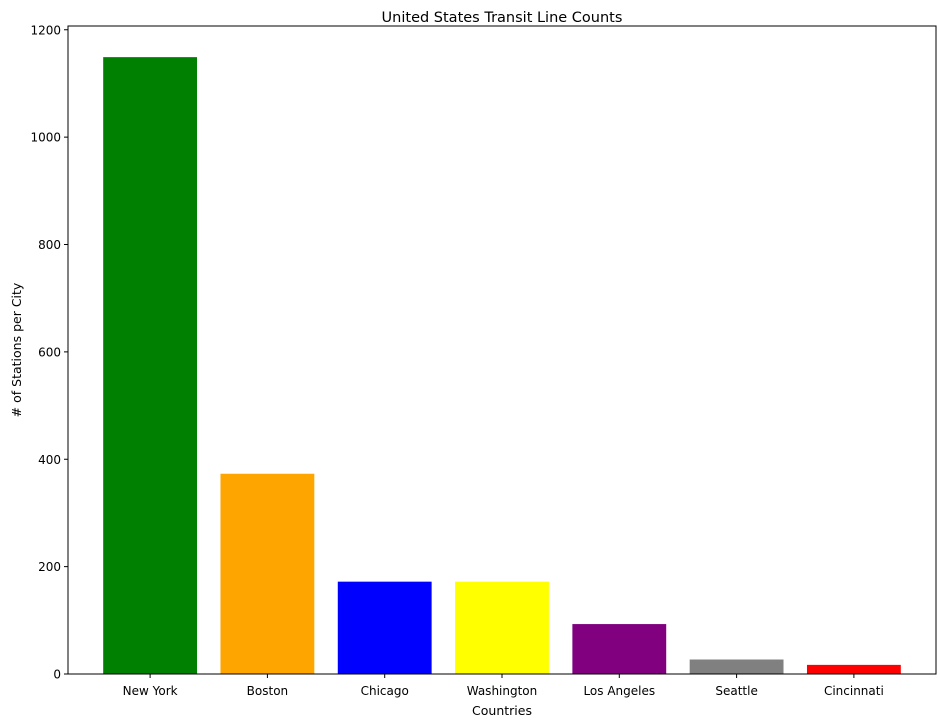 The width and height of the screenshot is (940, 727). I want to click on y-tick-label: 0, so click(57, 675).